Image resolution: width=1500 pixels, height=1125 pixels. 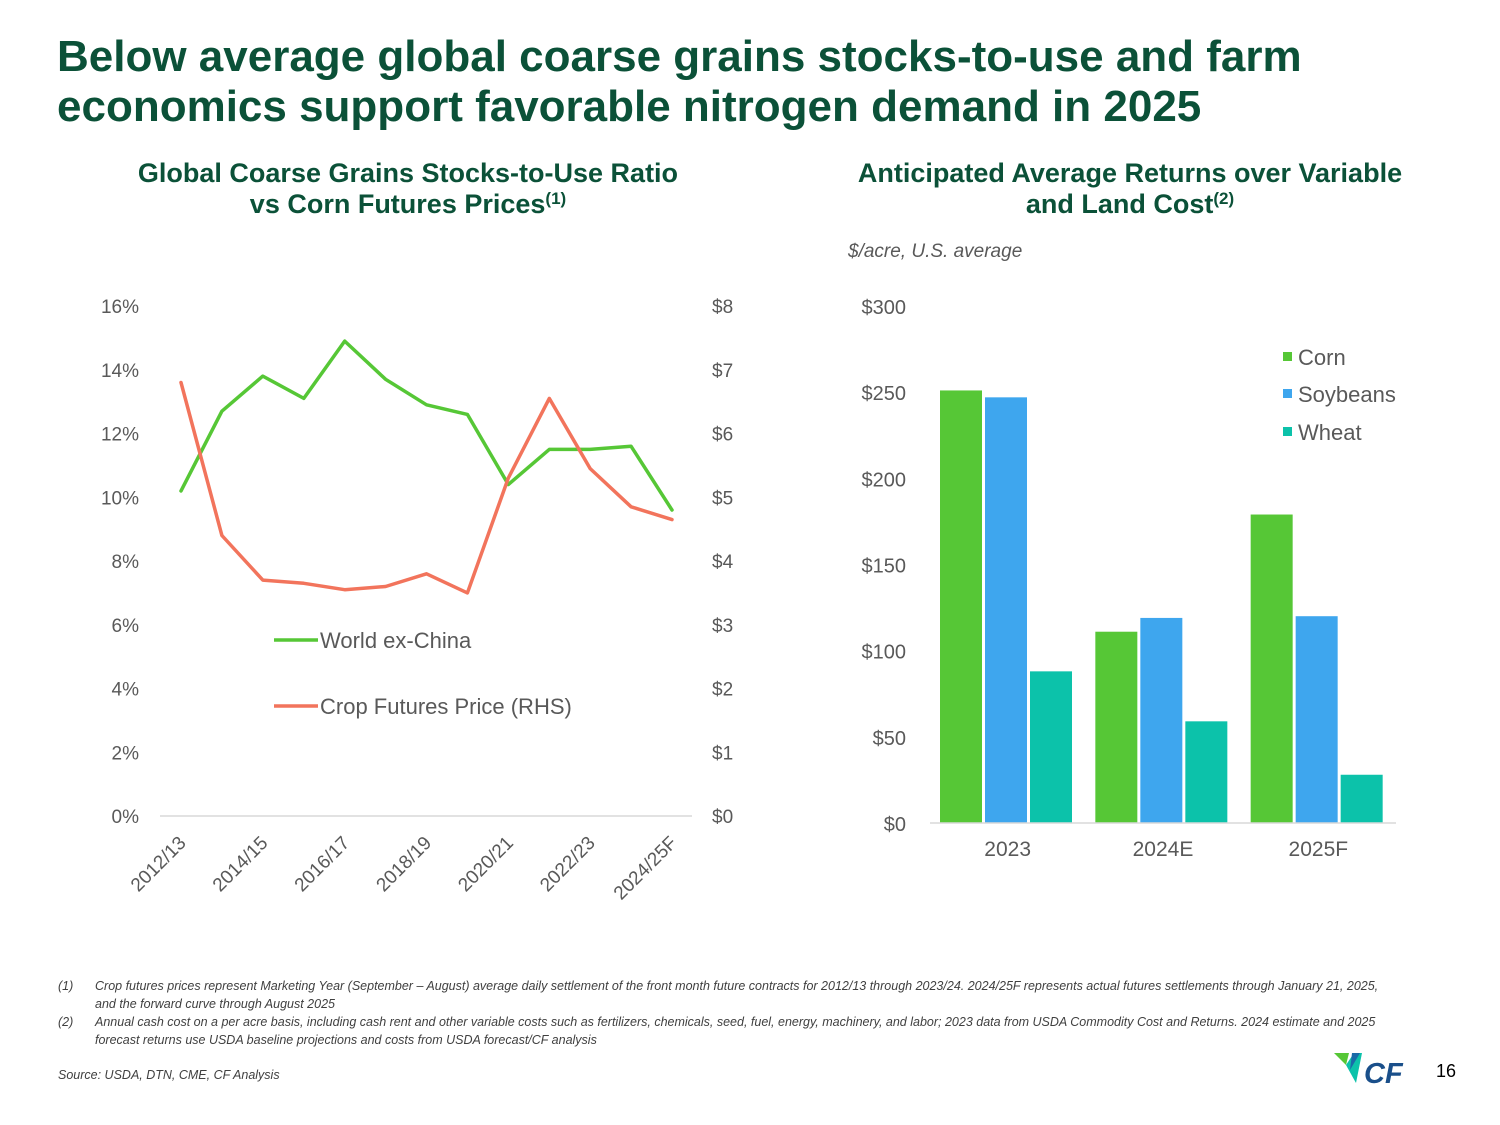 I want to click on right-chart-unit-label: $/acre, U.S. average, so click(x=935, y=251).